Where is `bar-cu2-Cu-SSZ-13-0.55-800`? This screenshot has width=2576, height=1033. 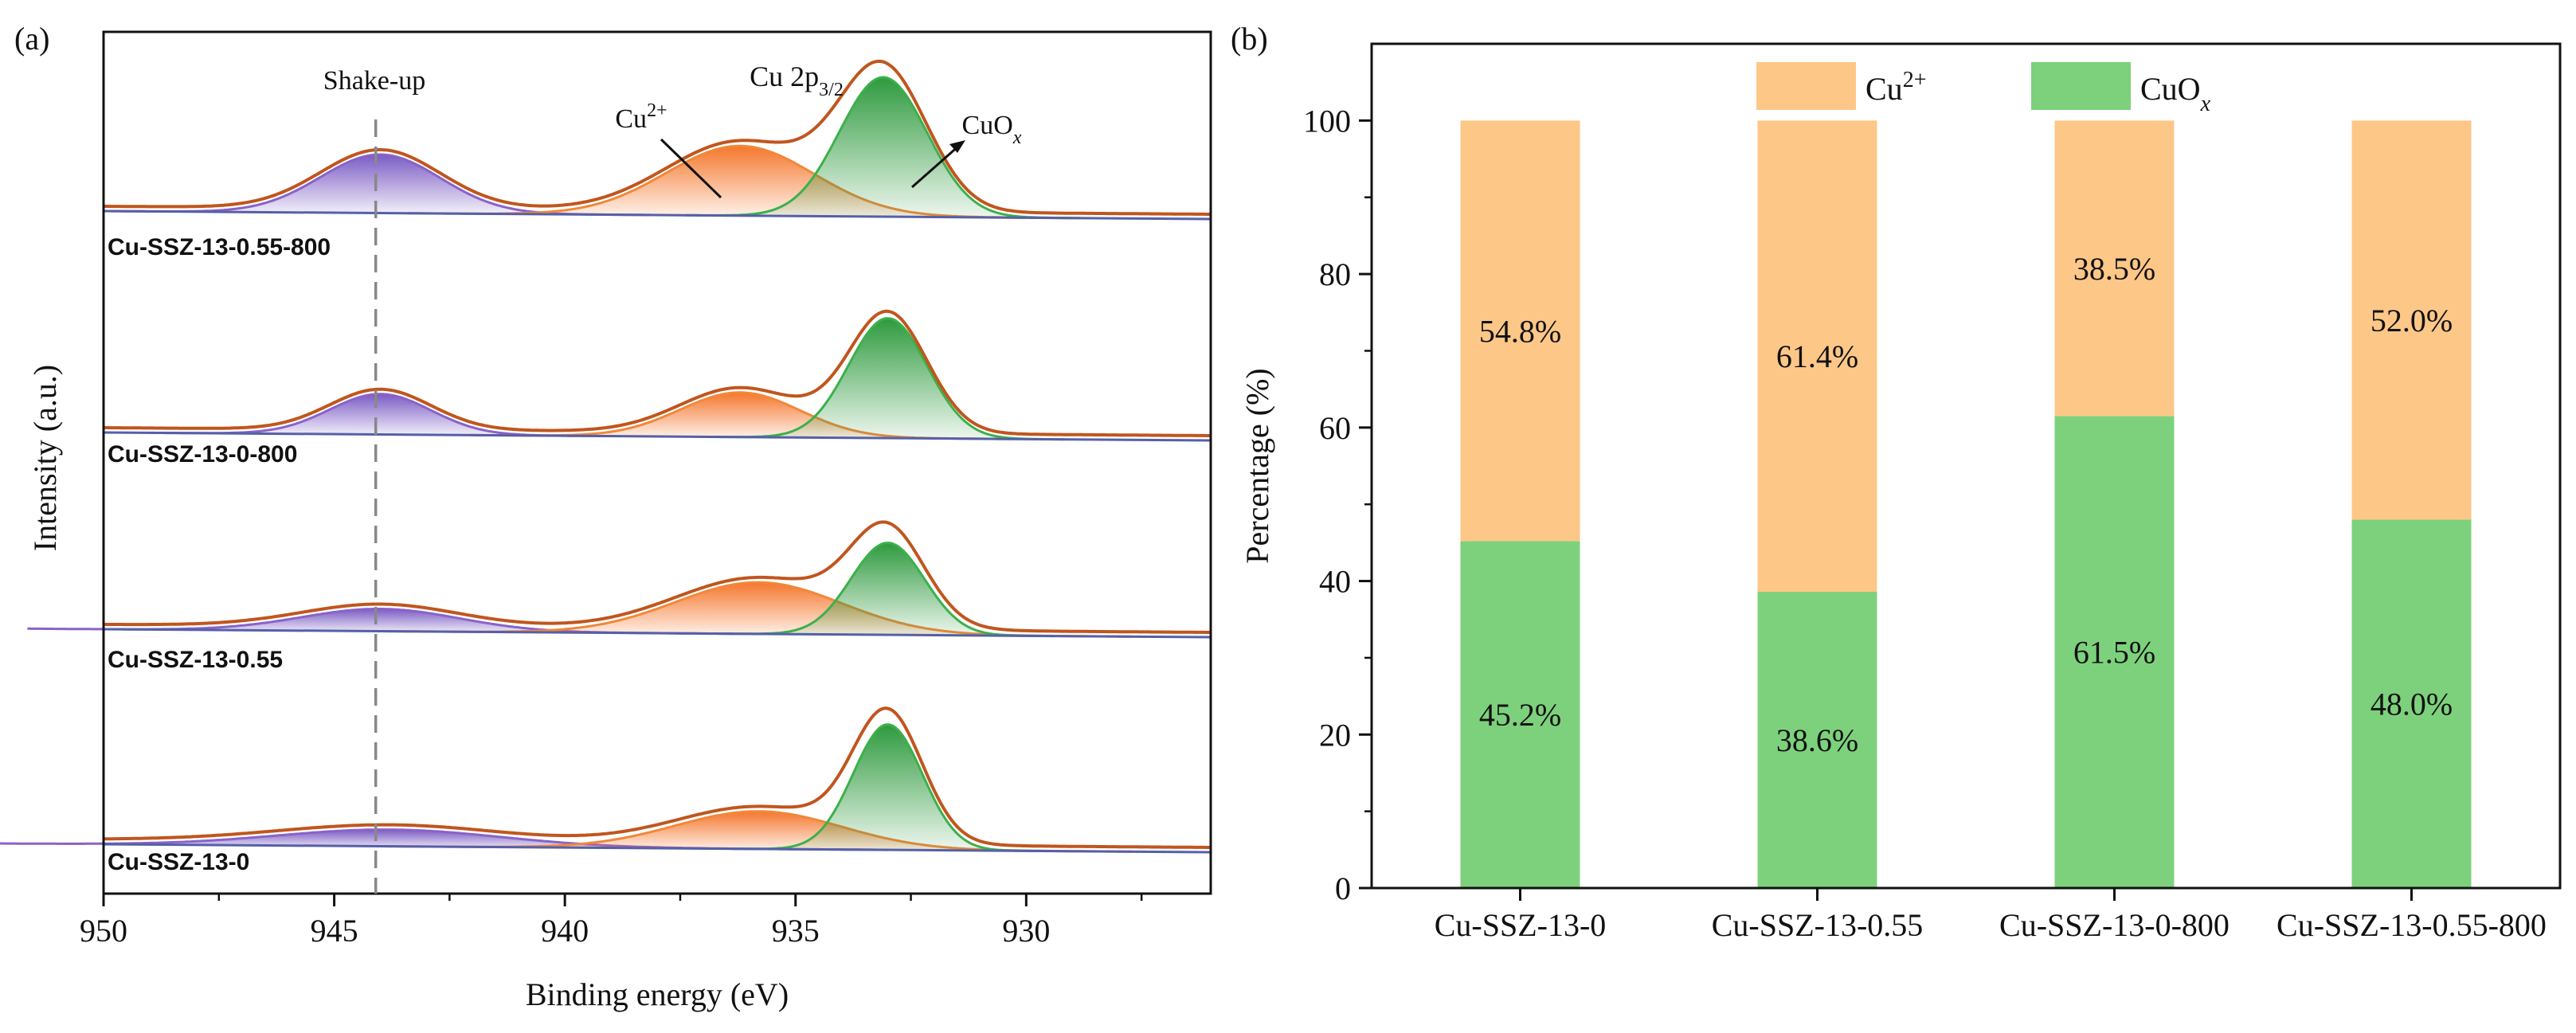
bar-cu2-Cu-SSZ-13-0.55-800 is located at coordinates (2411, 320).